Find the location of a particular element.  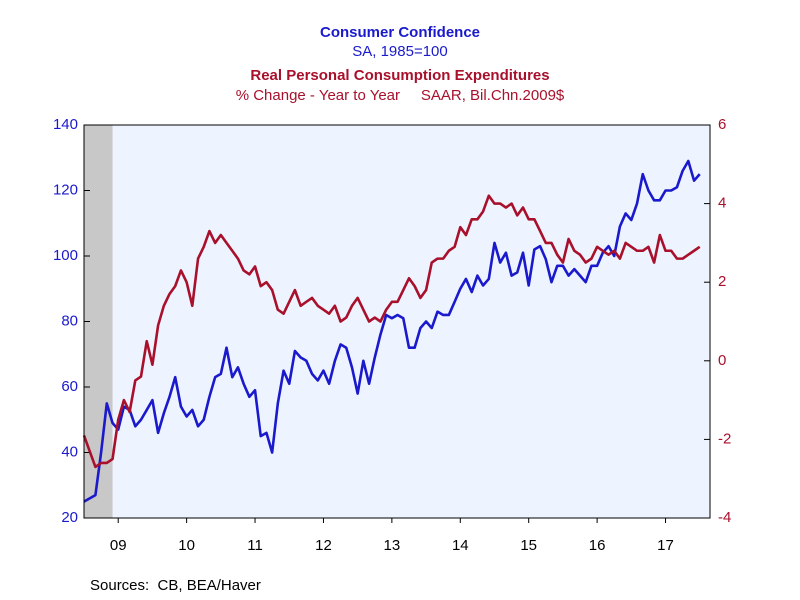

y-tick-label: 40 is located at coordinates (69, 451).